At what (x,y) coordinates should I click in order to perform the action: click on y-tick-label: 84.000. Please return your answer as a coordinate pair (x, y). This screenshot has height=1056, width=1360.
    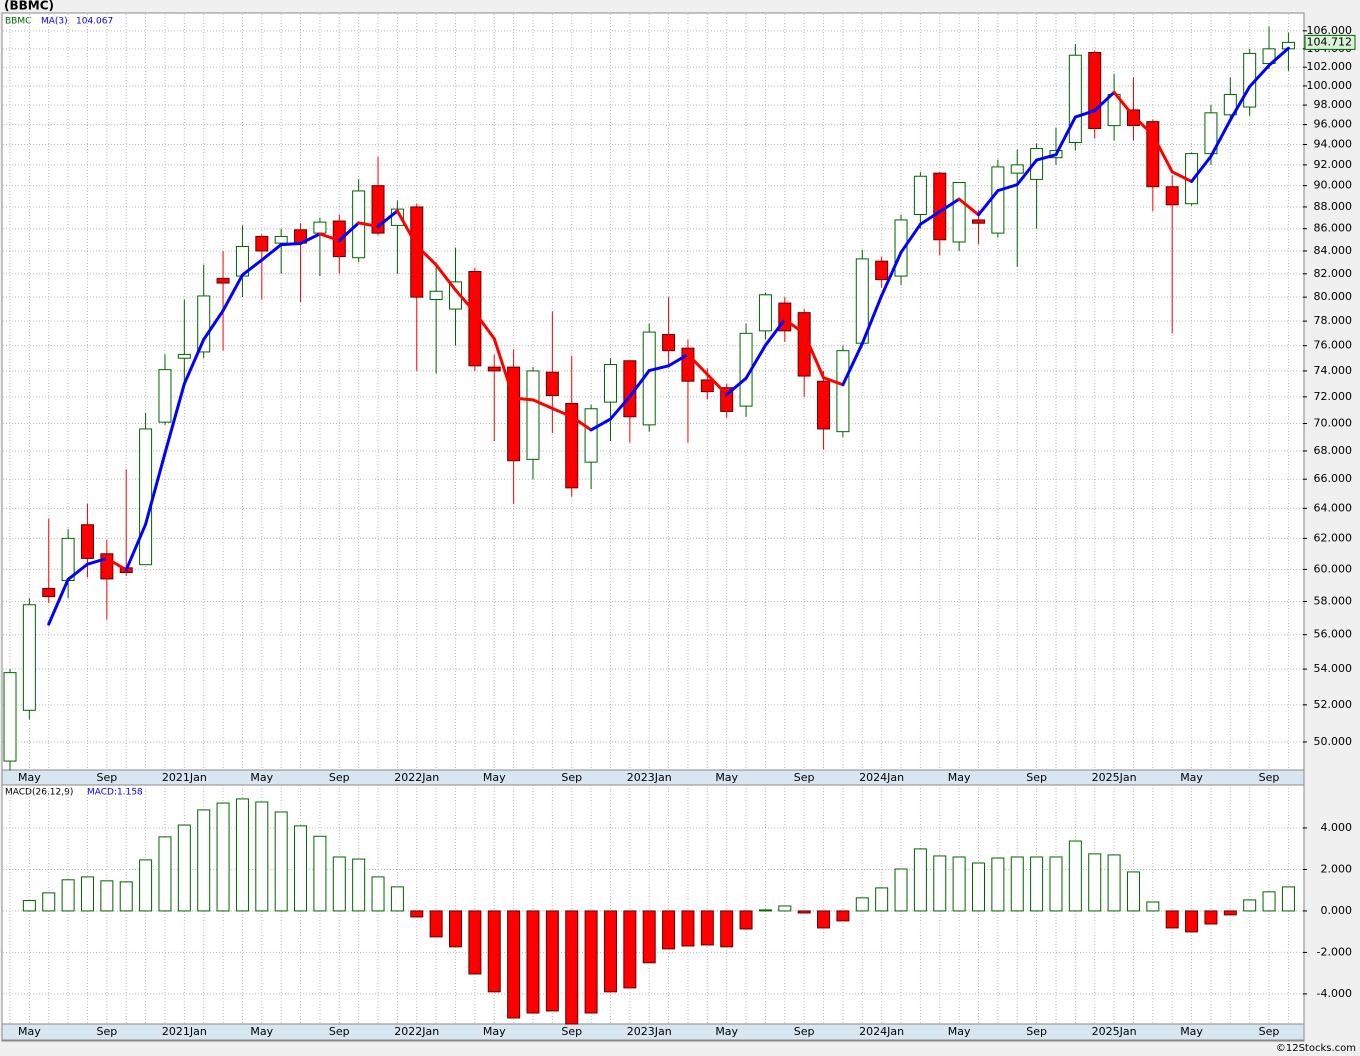
    Looking at the image, I should click on (1333, 250).